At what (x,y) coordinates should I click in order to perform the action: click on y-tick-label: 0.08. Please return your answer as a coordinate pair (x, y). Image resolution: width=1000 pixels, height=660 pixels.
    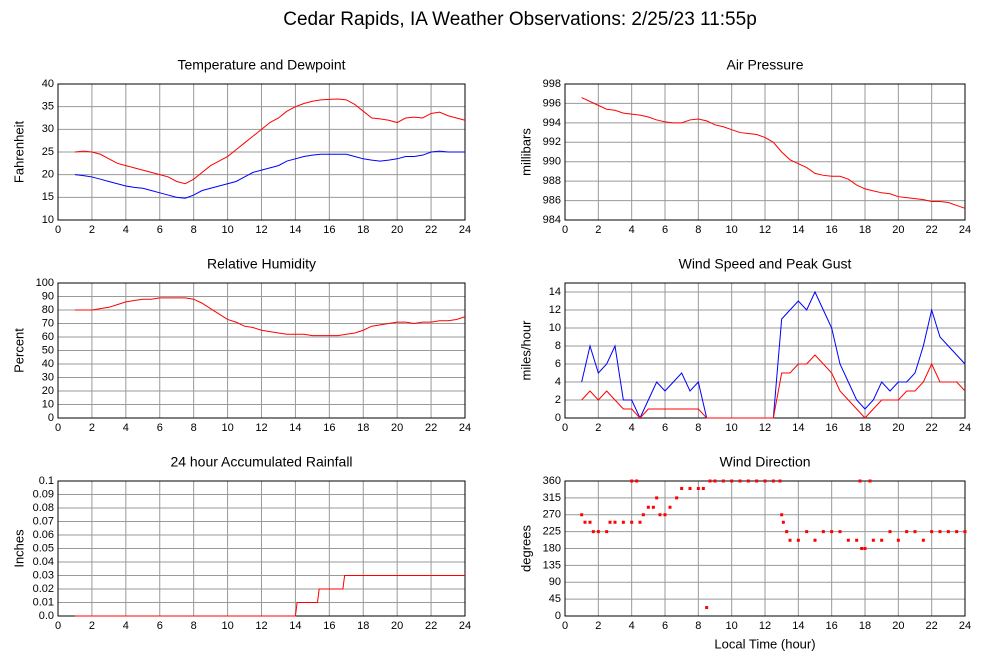
    Looking at the image, I should click on (43, 508).